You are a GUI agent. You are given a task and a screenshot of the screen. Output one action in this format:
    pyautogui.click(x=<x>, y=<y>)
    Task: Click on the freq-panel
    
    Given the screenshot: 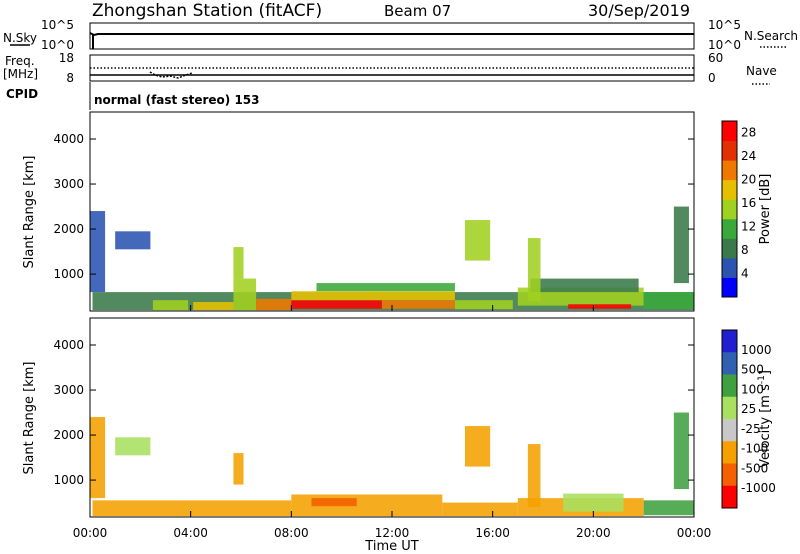 What is the action you would take?
    pyautogui.click(x=392, y=68)
    